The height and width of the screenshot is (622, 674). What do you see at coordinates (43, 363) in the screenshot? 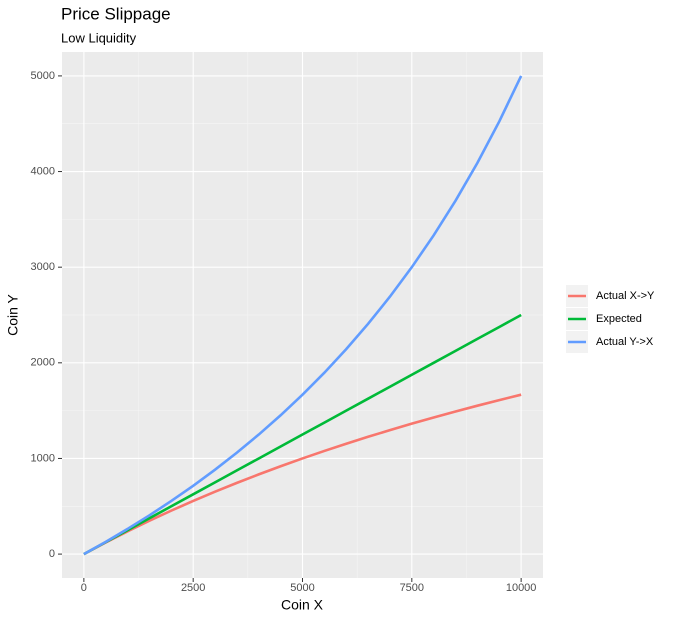
I see `y-tick-label: 2000` at bounding box center [43, 363].